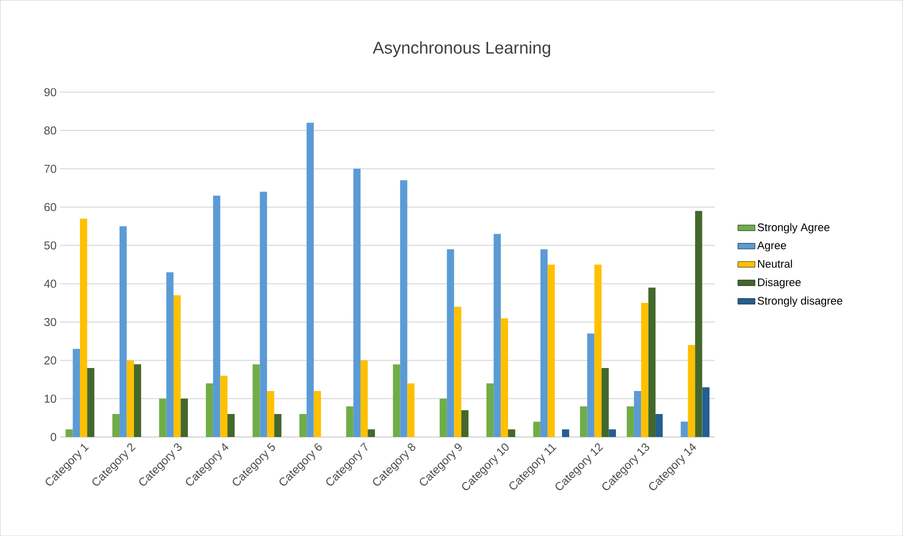 The image size is (903, 536). Describe the element at coordinates (50, 130) in the screenshot. I see `y-tick-label: 80` at that location.